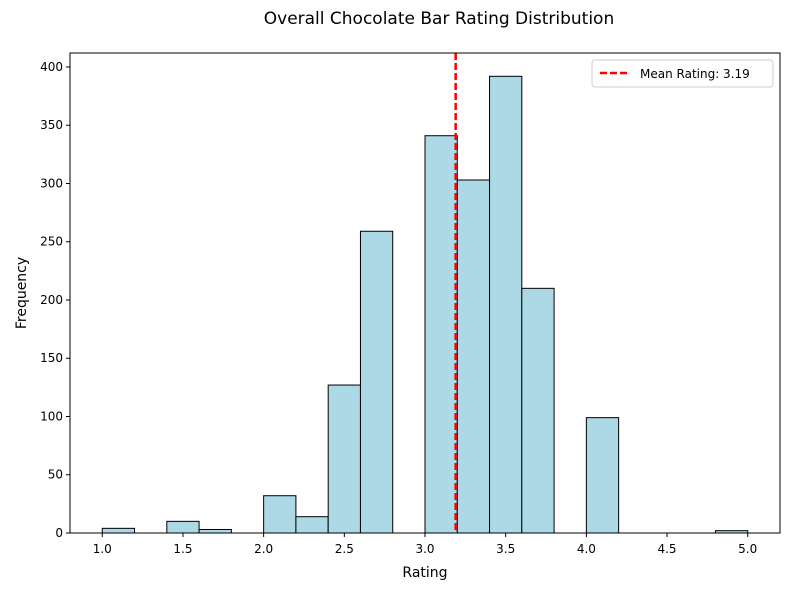 The width and height of the screenshot is (790, 590). I want to click on x-tick-label: 3.0, so click(424, 549).